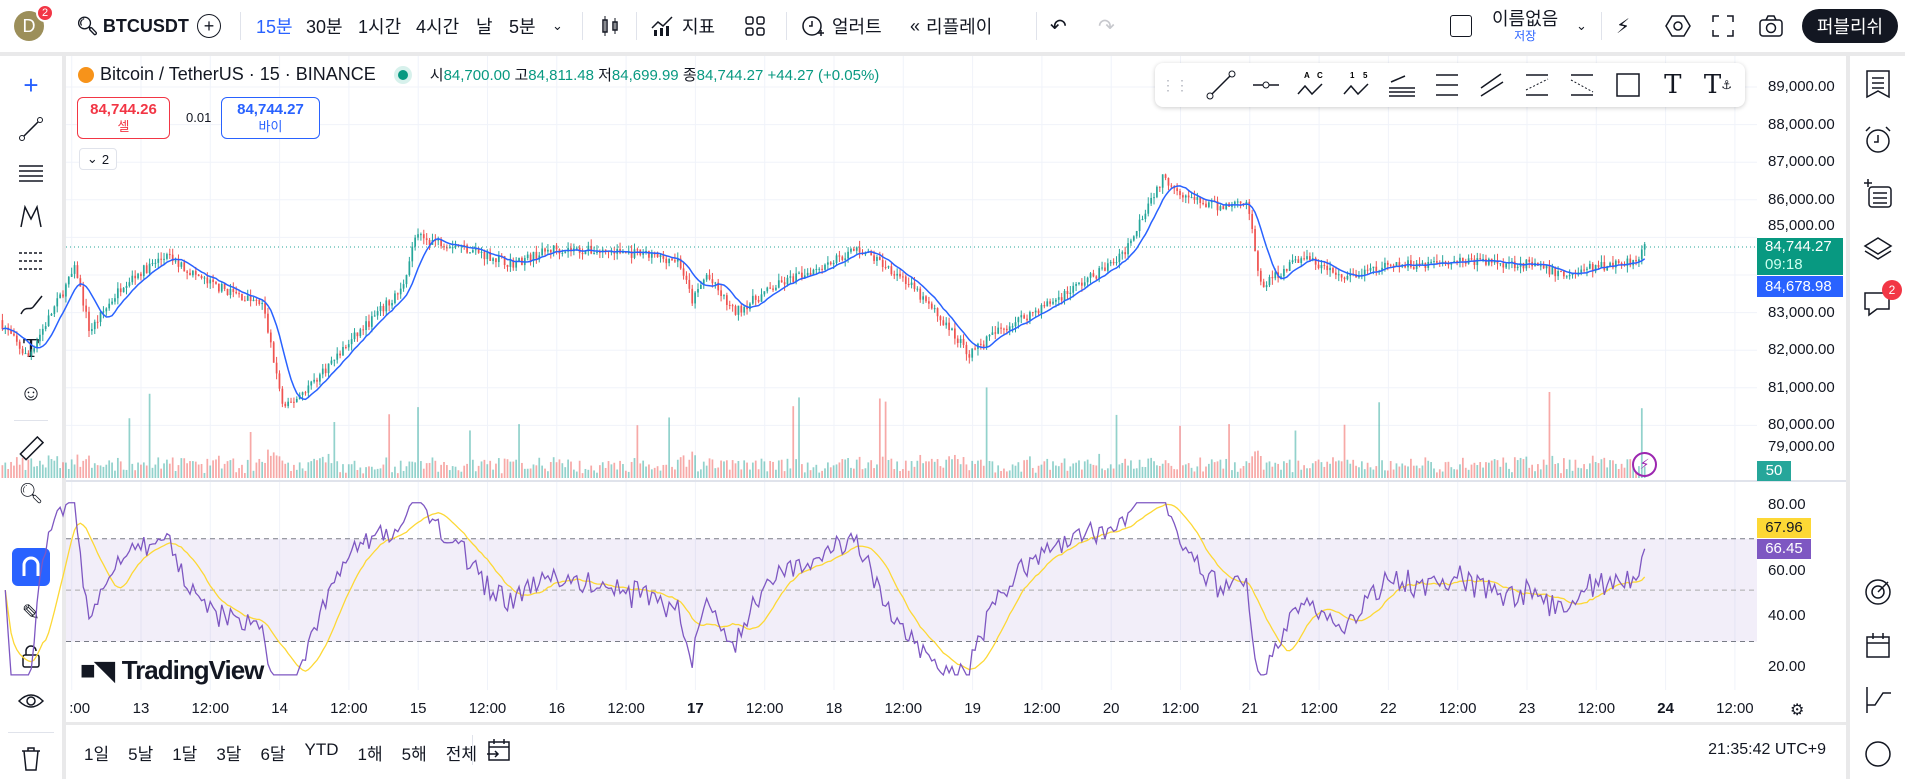 This screenshot has width=1905, height=779. Describe the element at coordinates (132, 26) in the screenshot. I see `symbol-search: 🔍︎ BTCUSDT` at that location.